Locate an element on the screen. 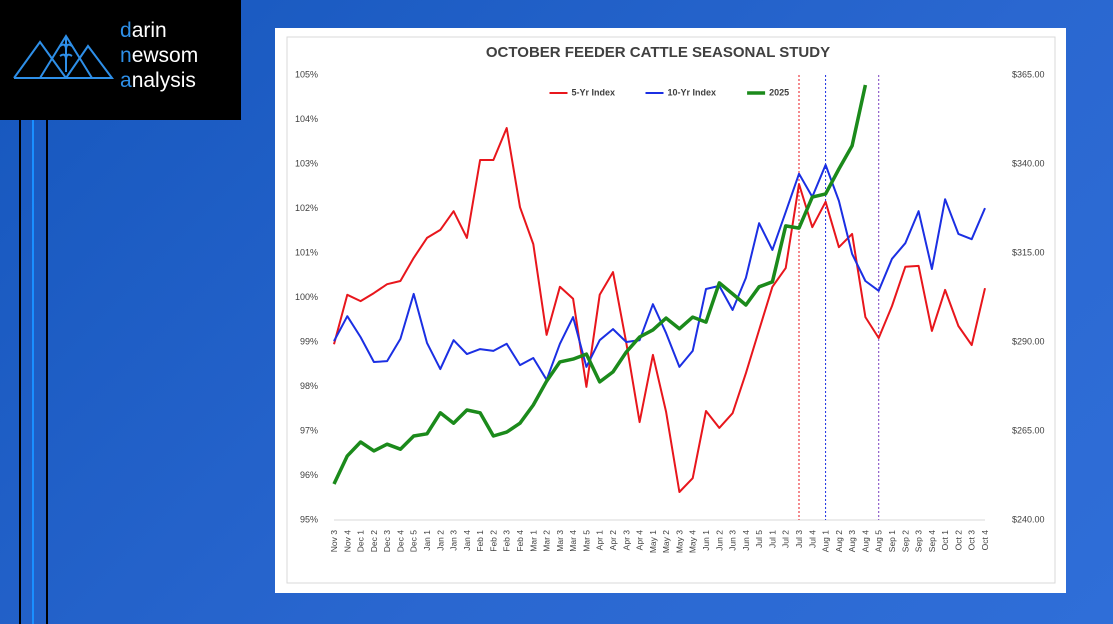  x-tick-label: Apr 1 is located at coordinates (600, 540).